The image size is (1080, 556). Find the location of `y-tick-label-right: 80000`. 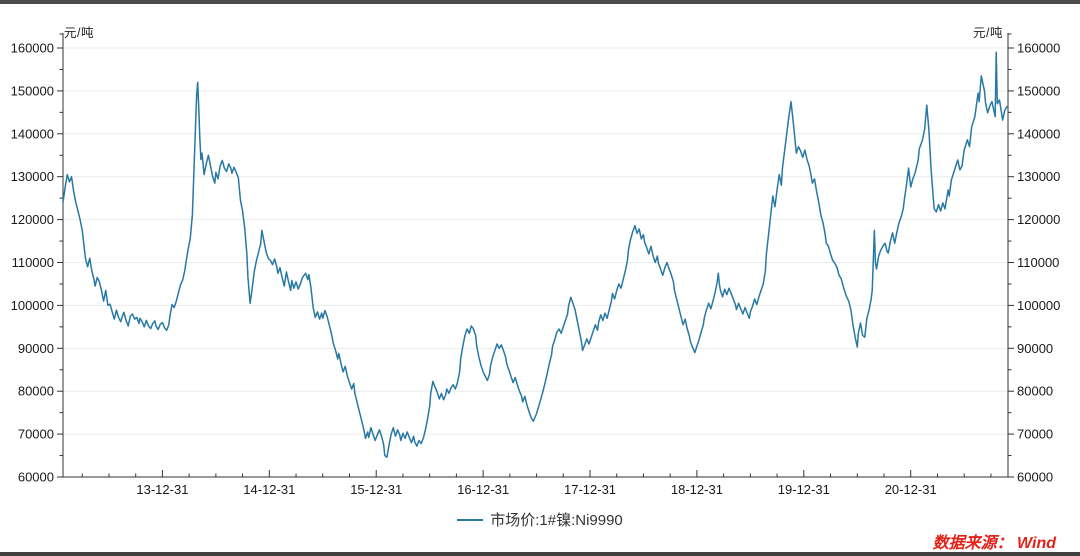

y-tick-label-right: 80000 is located at coordinates (1035, 391).